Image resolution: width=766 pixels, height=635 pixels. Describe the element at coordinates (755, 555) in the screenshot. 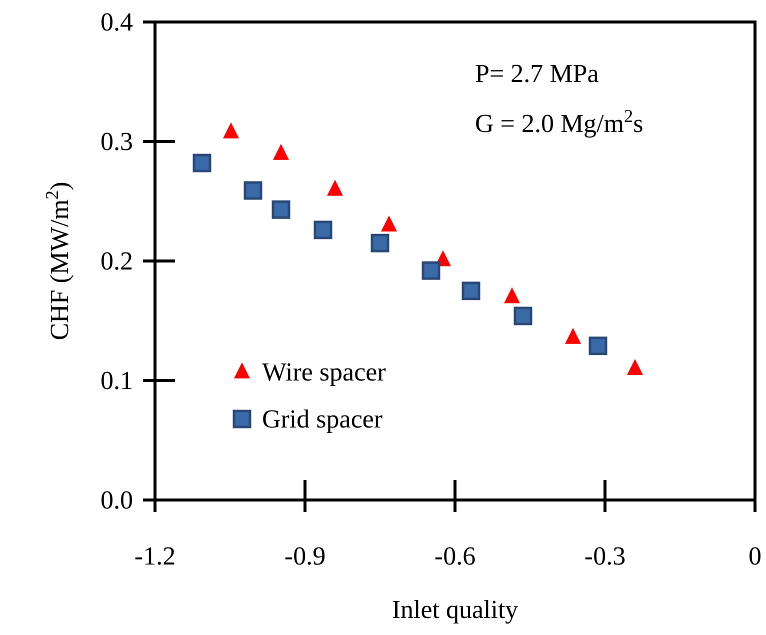

I see `x-tick-label: 0` at that location.